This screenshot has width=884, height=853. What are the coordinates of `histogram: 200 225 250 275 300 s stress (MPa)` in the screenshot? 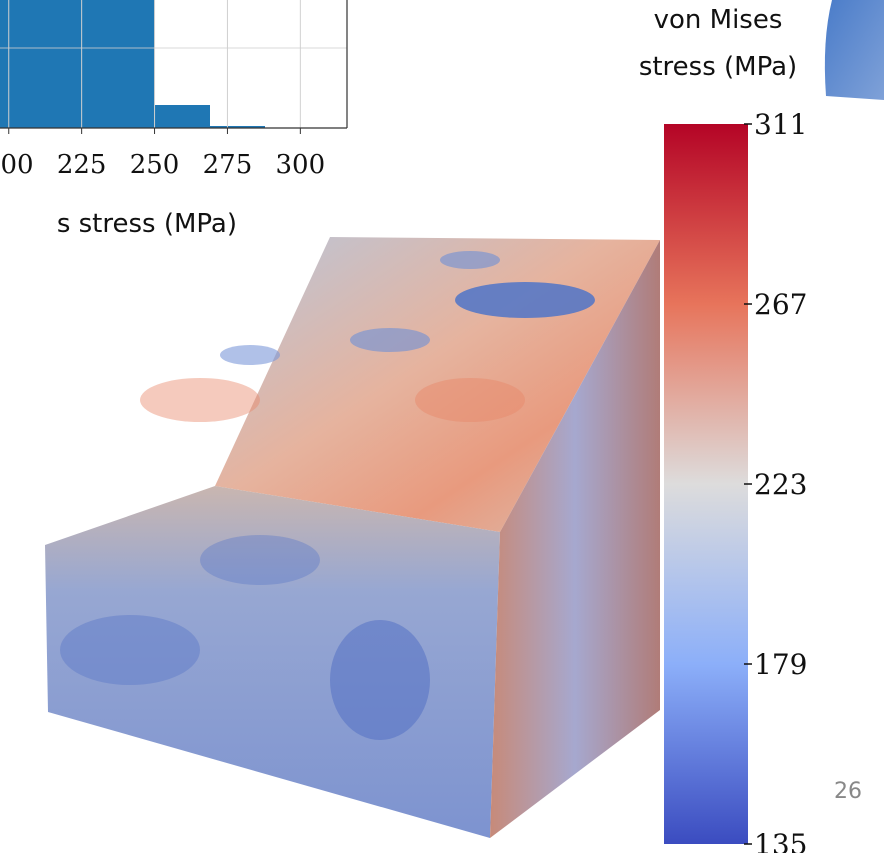 It's located at (174, 119).